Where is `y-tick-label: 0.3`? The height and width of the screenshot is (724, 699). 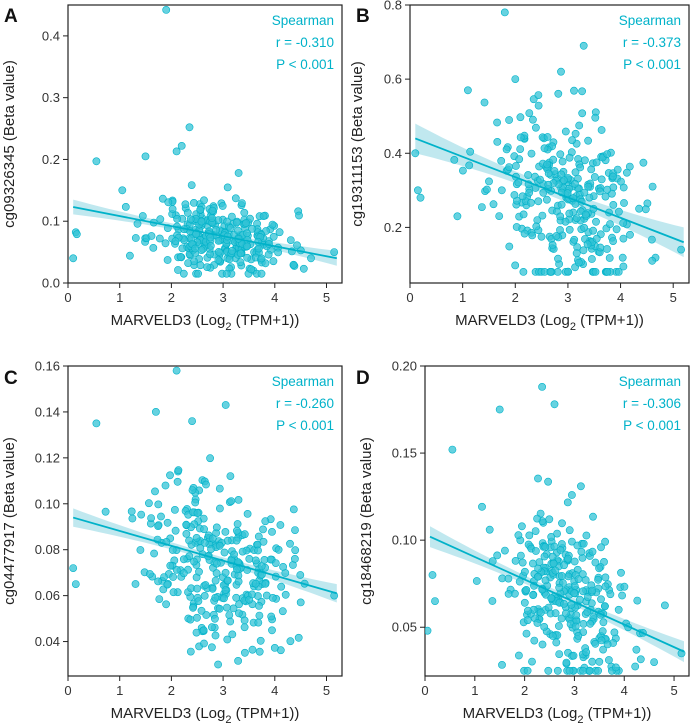 y-tick-label: 0.3 is located at coordinates (51, 97).